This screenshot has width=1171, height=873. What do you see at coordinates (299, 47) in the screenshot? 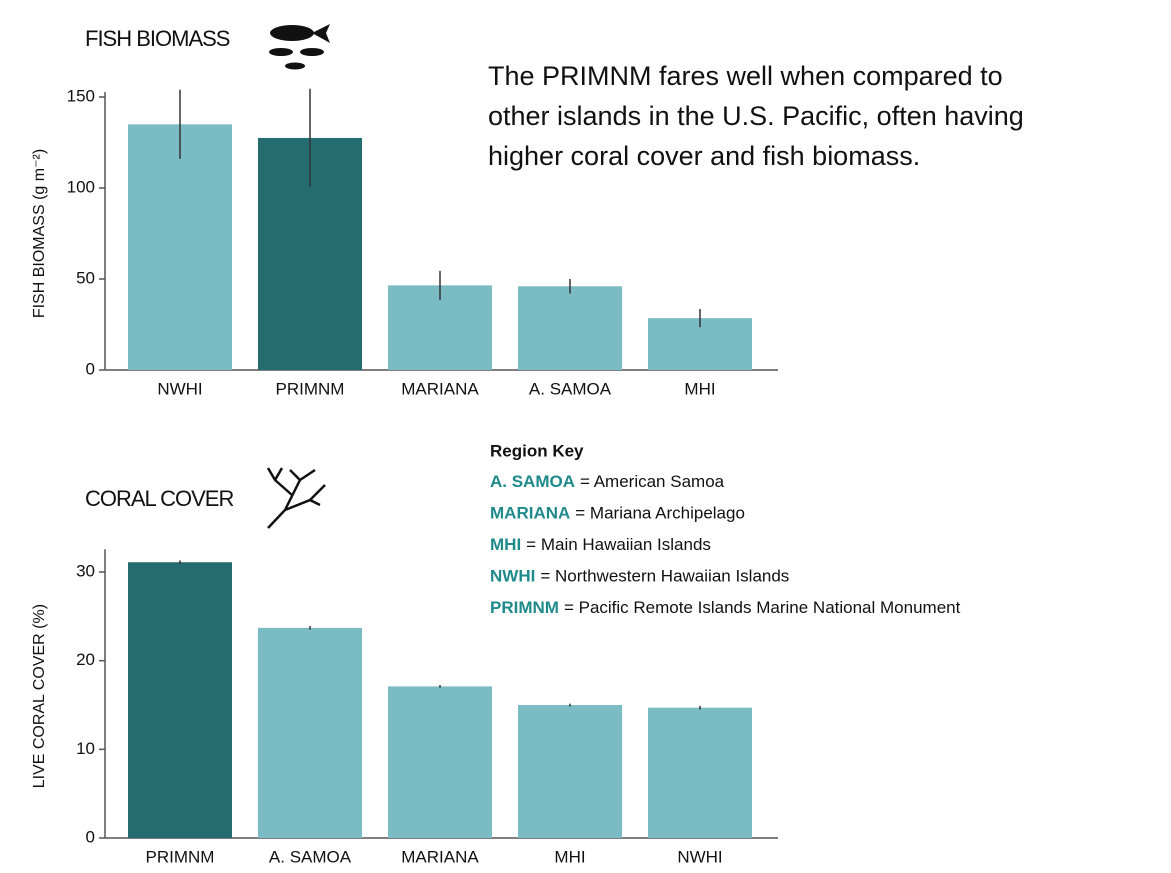
I see `fish-icon` at bounding box center [299, 47].